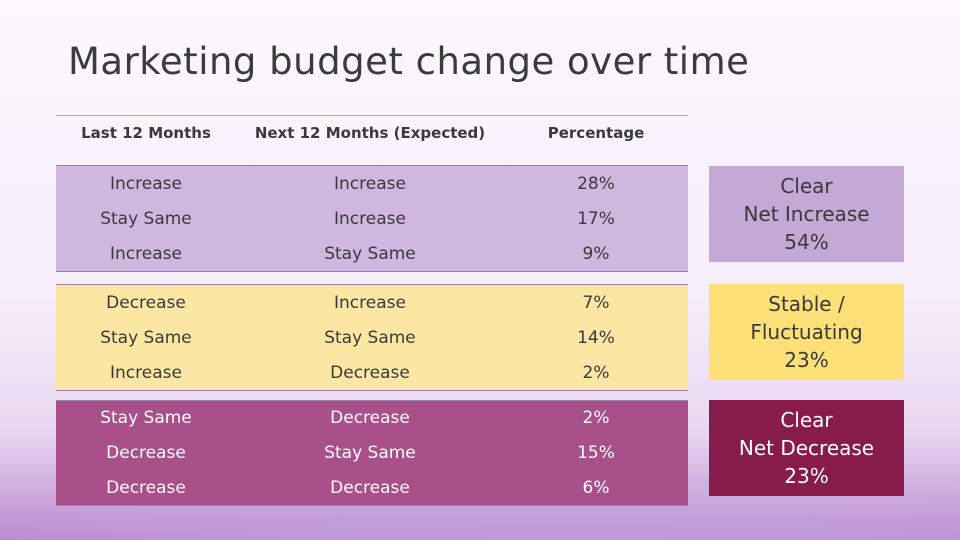 This screenshot has width=960, height=540. I want to click on table-row: Stay Same Decrease 2%, so click(372, 418).